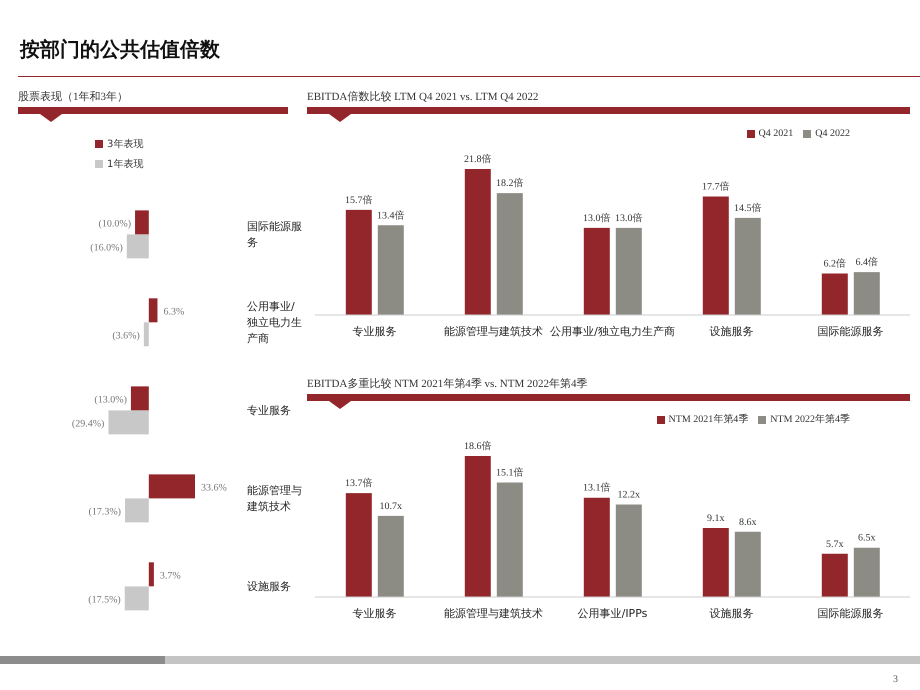 Image resolution: width=920 pixels, height=690 pixels. Describe the element at coordinates (835, 263) in the screenshot. I see `data-label: 6.2倍` at that location.